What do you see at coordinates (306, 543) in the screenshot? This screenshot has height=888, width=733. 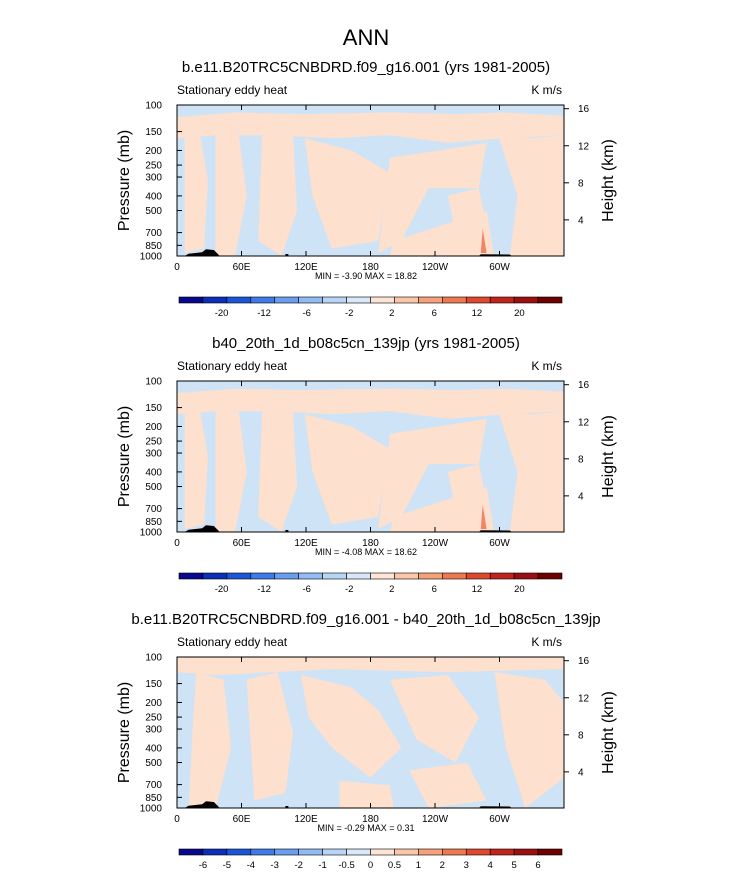 I see `x-tick-label: 120E` at bounding box center [306, 543].